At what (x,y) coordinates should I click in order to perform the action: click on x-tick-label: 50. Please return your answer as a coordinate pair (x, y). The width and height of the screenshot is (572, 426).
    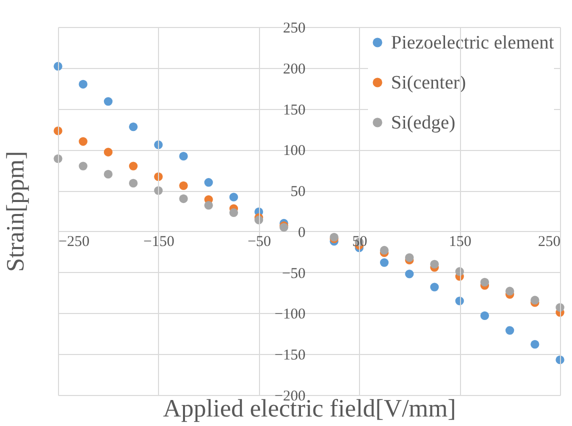
    Looking at the image, I should click on (360, 242).